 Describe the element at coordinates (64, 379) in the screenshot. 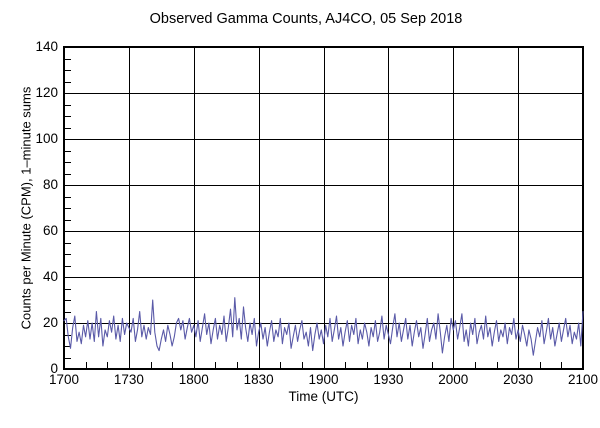

I see `x-tick-label: 1700` at that location.